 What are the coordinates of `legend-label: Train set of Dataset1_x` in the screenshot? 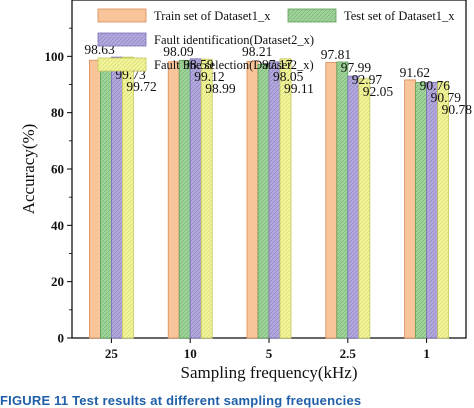 It's located at (212, 16).